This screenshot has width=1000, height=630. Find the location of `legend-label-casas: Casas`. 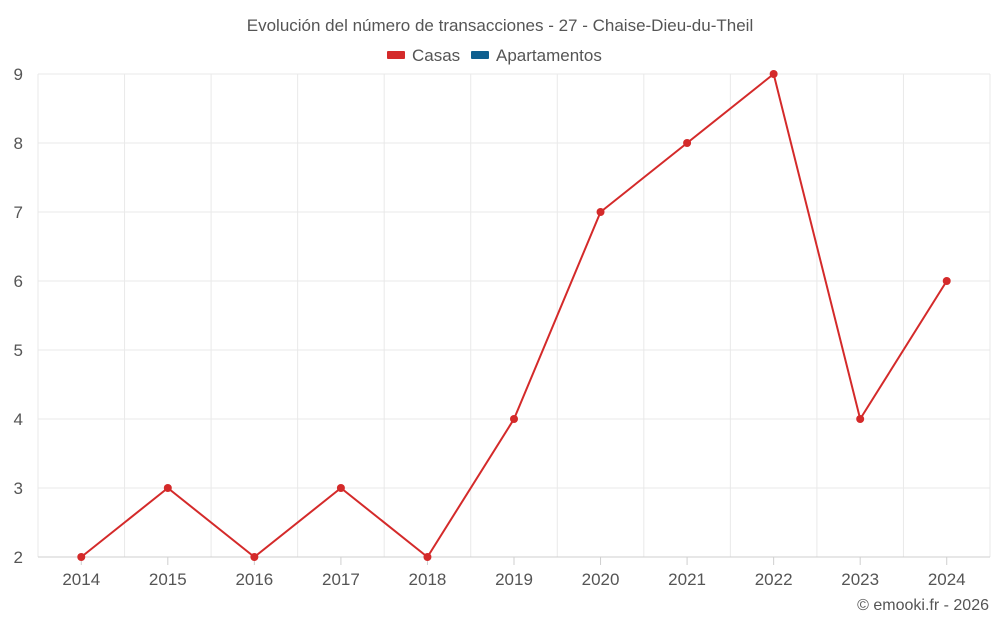

legend-label-casas: Casas is located at coordinates (436, 55).